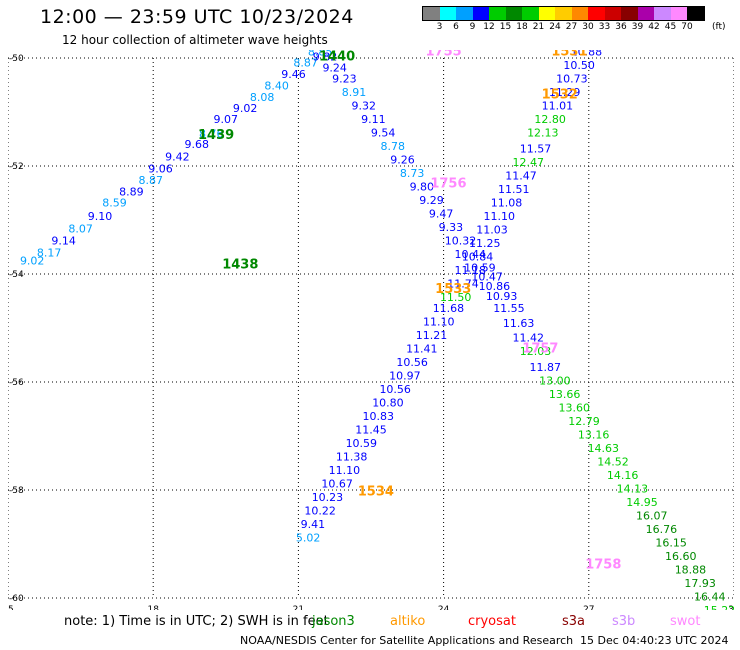  What do you see at coordinates (470, 270) in the screenshot?
I see `wave-height-value: 11.18` at bounding box center [470, 270].